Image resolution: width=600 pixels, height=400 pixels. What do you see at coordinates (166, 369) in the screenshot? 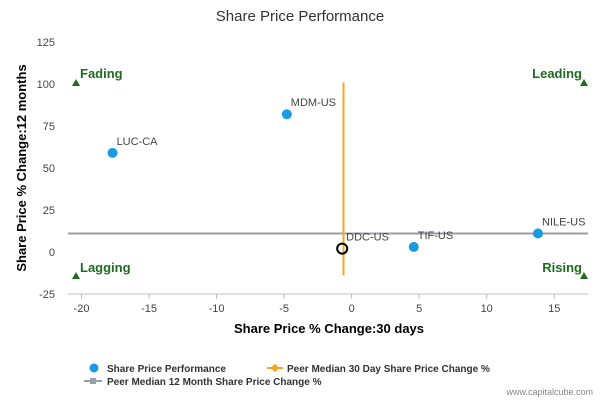
I see `legend-label-share-price-performance: Share Price Performance` at bounding box center [166, 369].